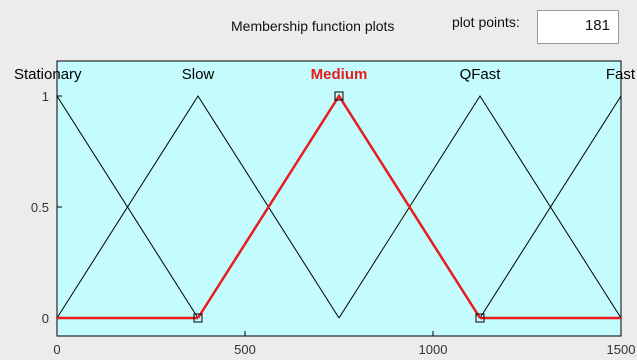  Describe the element at coordinates (621, 74) in the screenshot. I see `mf-label-fast: Fast` at that location.